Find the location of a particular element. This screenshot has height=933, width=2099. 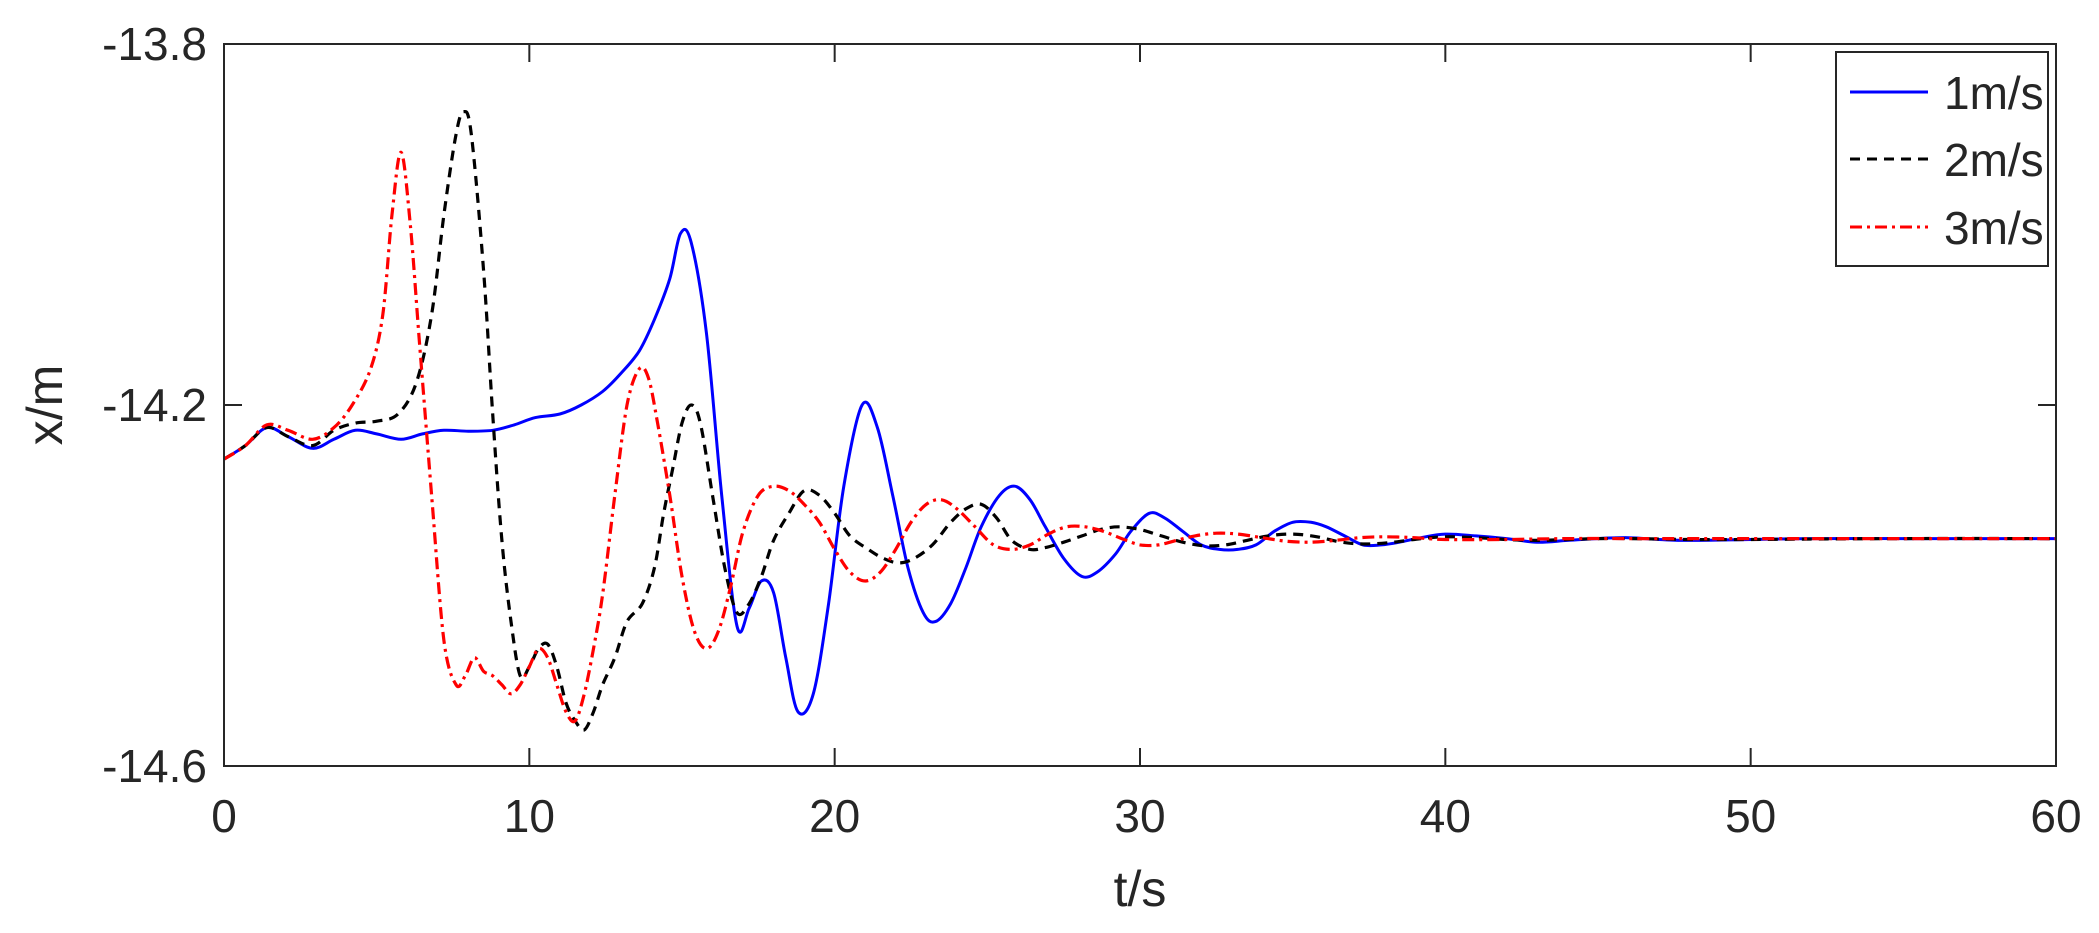

x-tick-label: 40 is located at coordinates (1445, 816).